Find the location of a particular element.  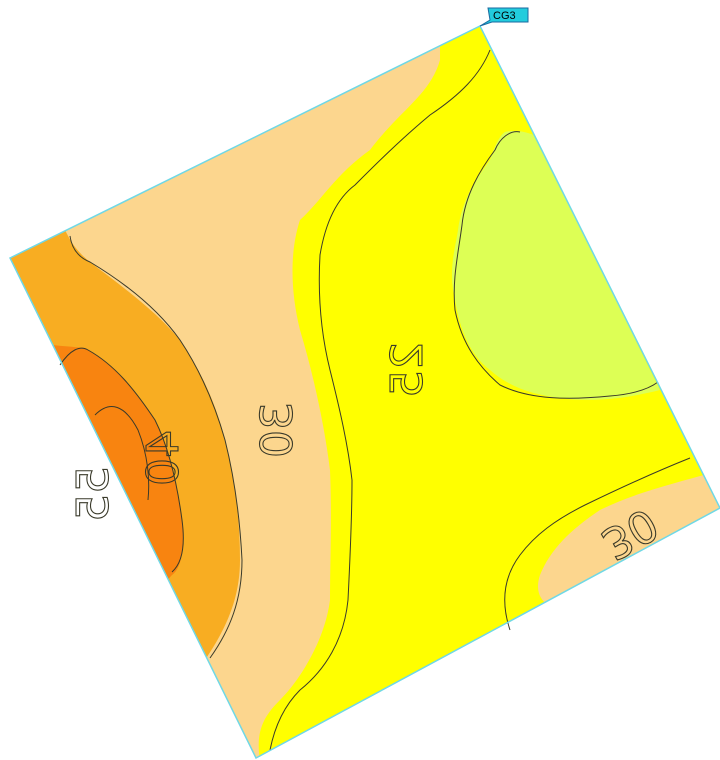

marker-tag-shape is located at coordinates (504, 17).